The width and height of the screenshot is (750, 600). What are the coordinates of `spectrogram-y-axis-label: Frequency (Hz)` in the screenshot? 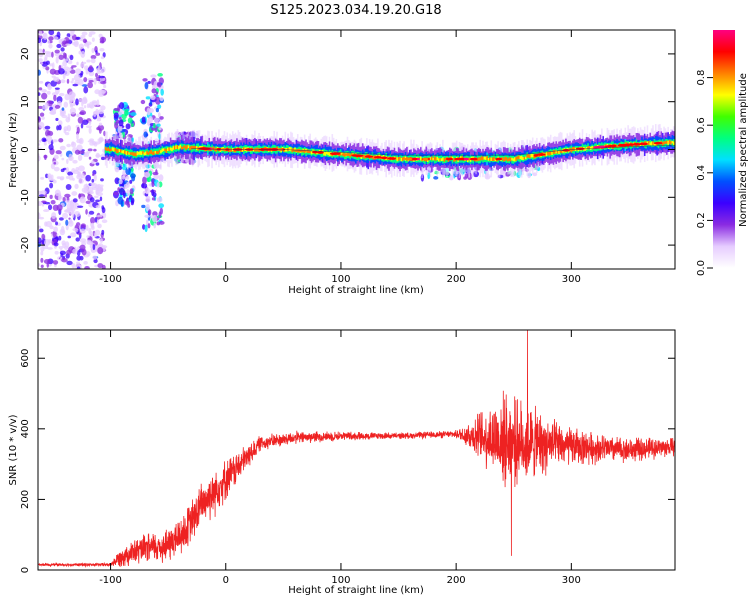 It's located at (13, 150).